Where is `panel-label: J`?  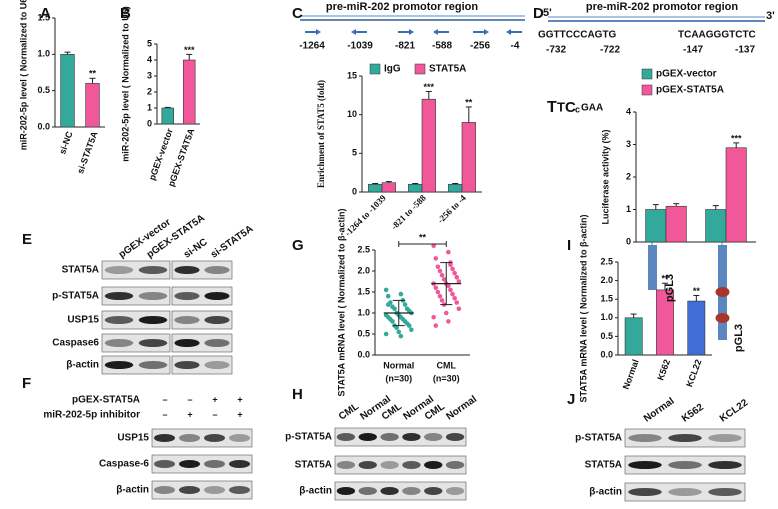
panel-label: J is located at coordinates (571, 399).